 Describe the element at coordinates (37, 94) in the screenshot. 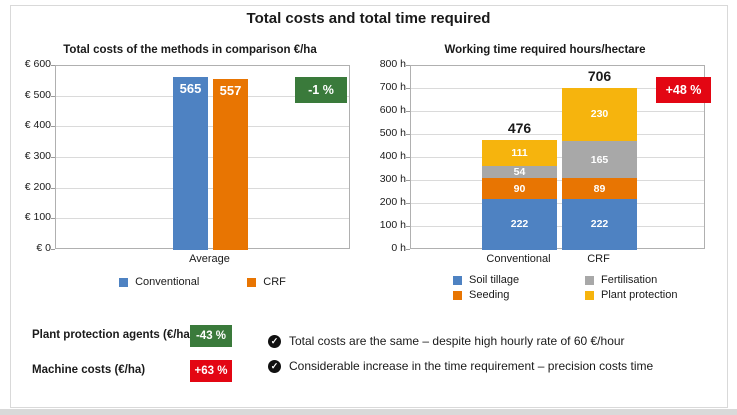

I see `y-axis-tick-label: € 500` at that location.